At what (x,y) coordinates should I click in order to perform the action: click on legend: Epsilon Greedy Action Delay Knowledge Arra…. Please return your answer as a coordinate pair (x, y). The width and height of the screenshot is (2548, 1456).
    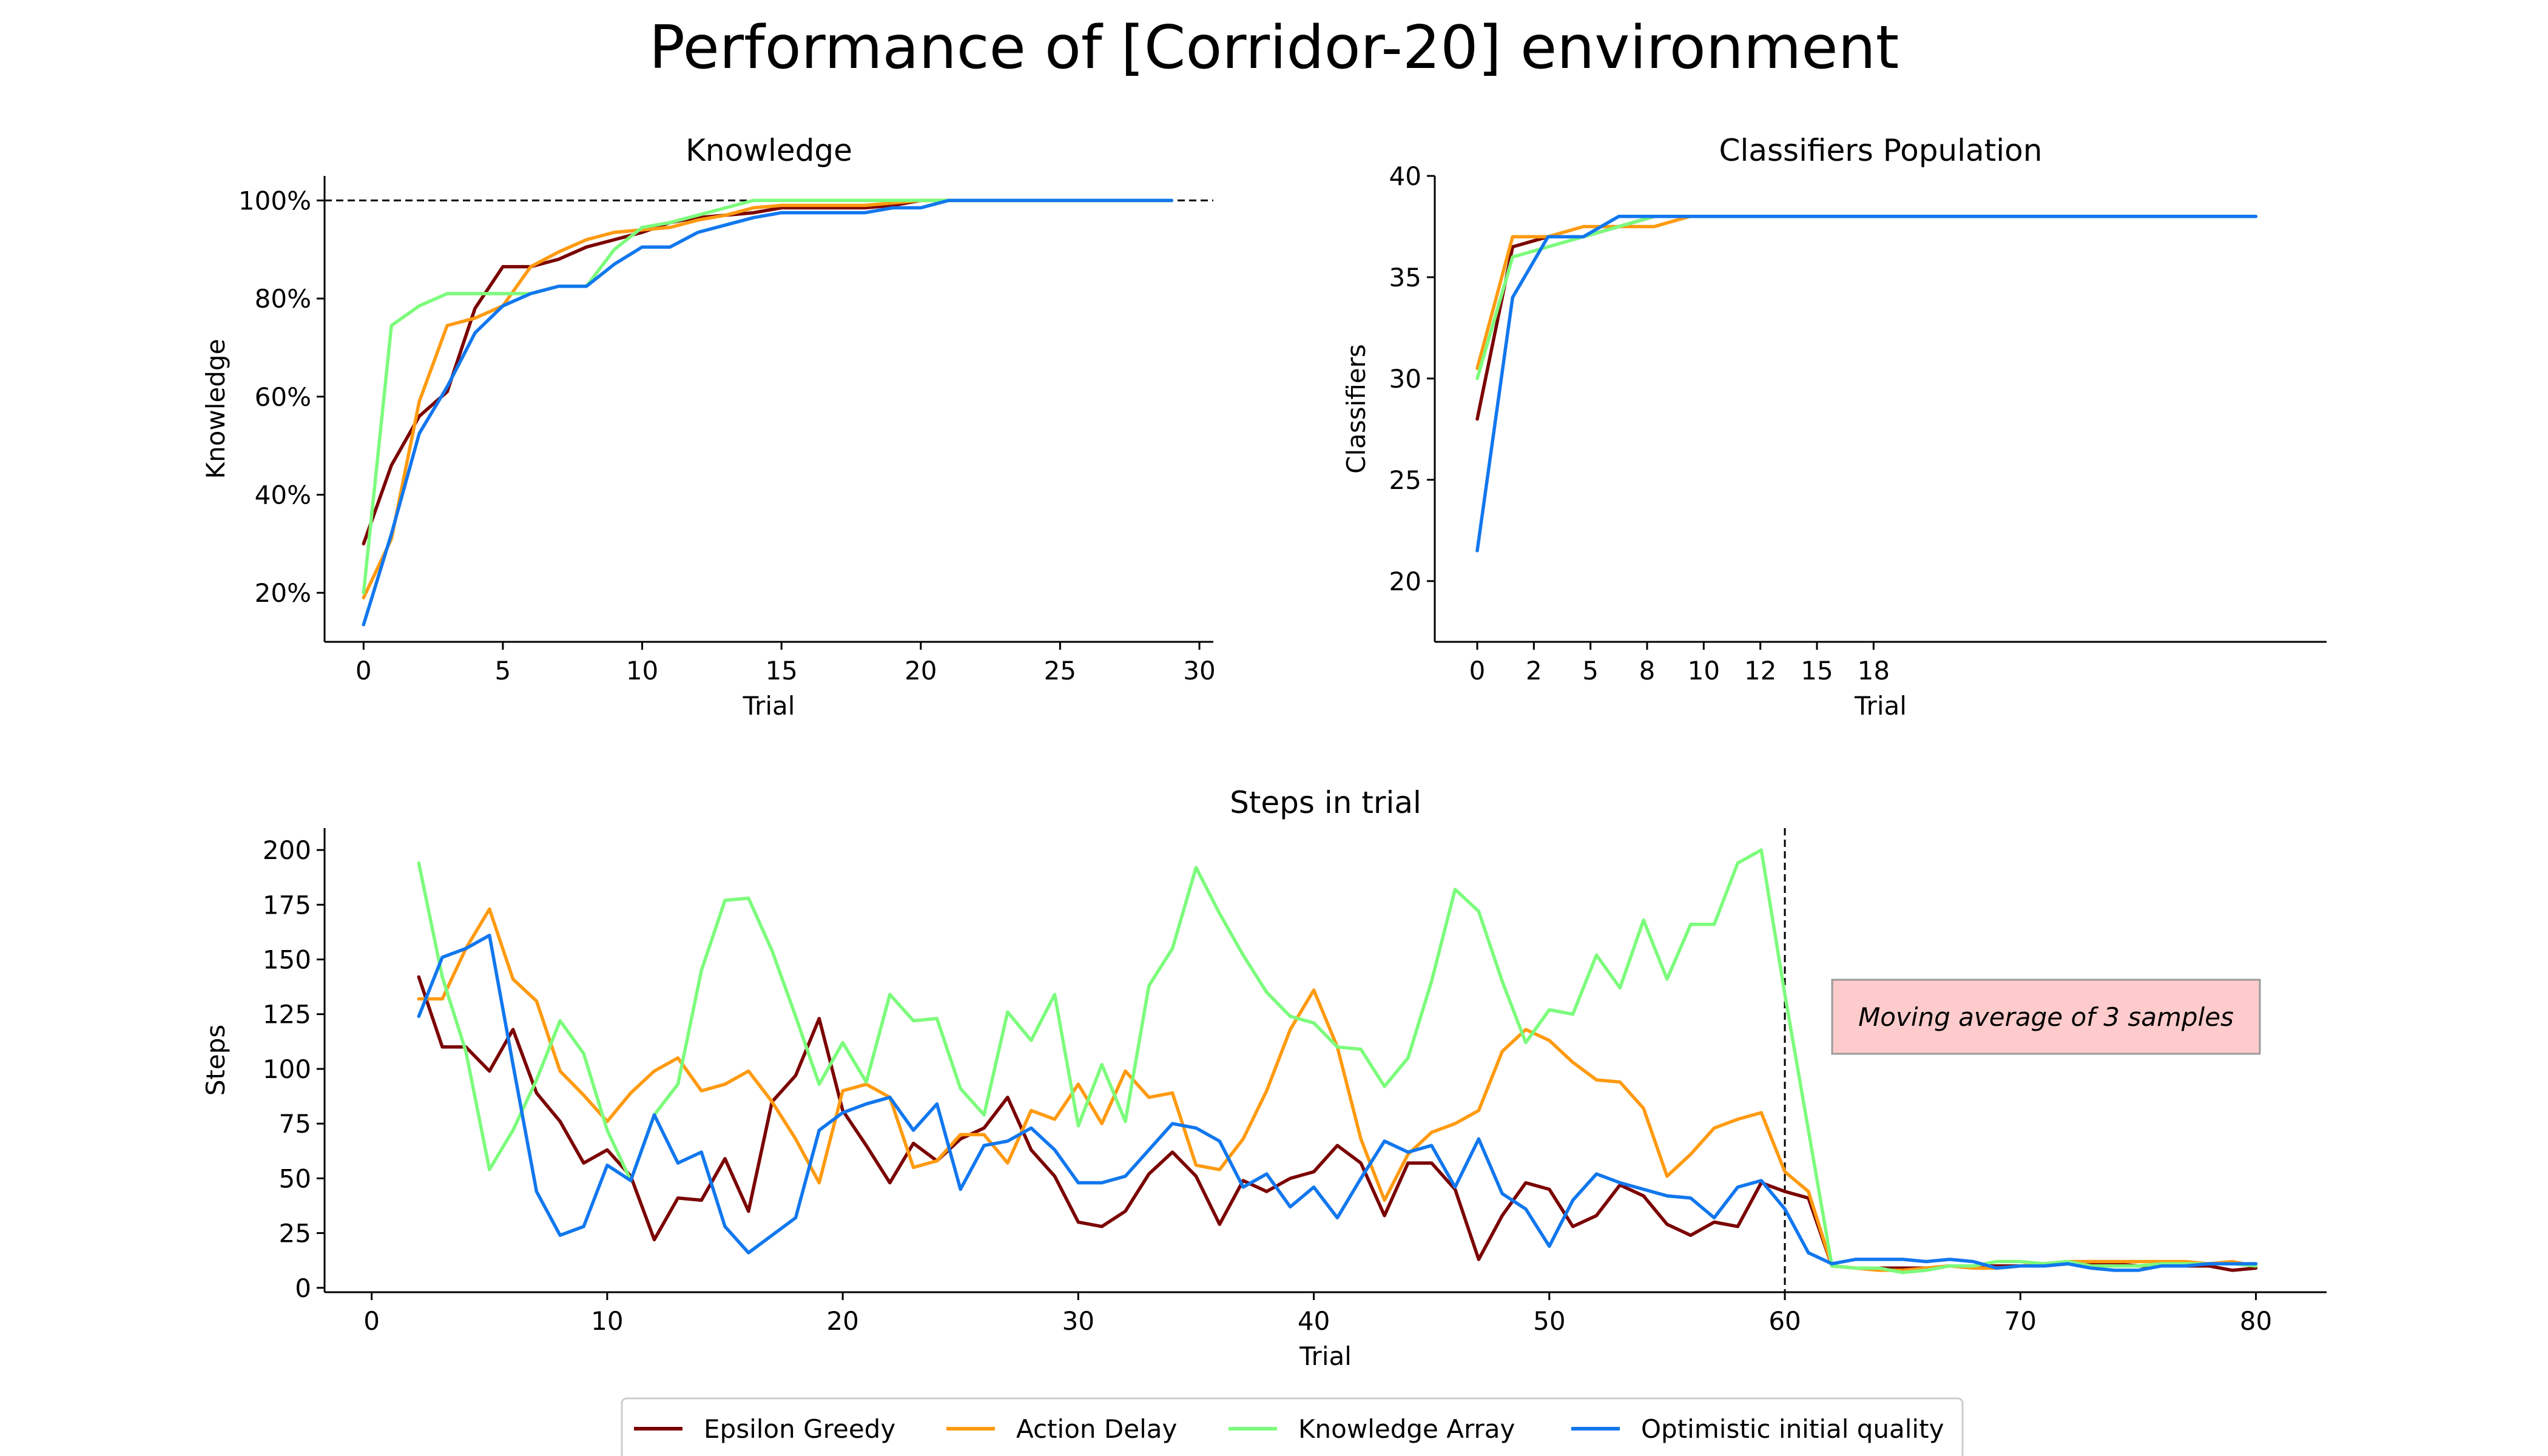
    Looking at the image, I should click on (1292, 1426).